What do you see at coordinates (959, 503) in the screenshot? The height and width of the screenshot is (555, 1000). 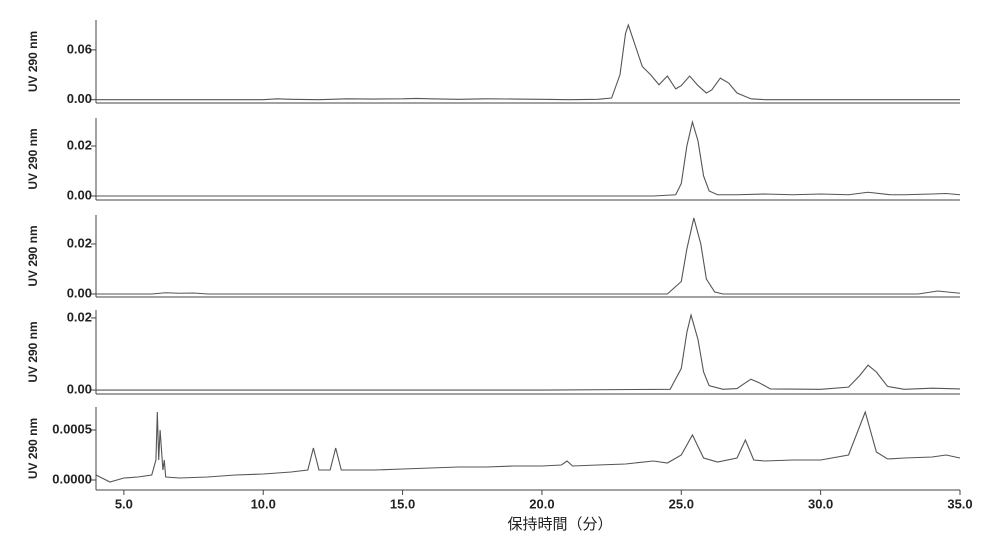 I see `x-tick-label: 35.0` at bounding box center [959, 503].